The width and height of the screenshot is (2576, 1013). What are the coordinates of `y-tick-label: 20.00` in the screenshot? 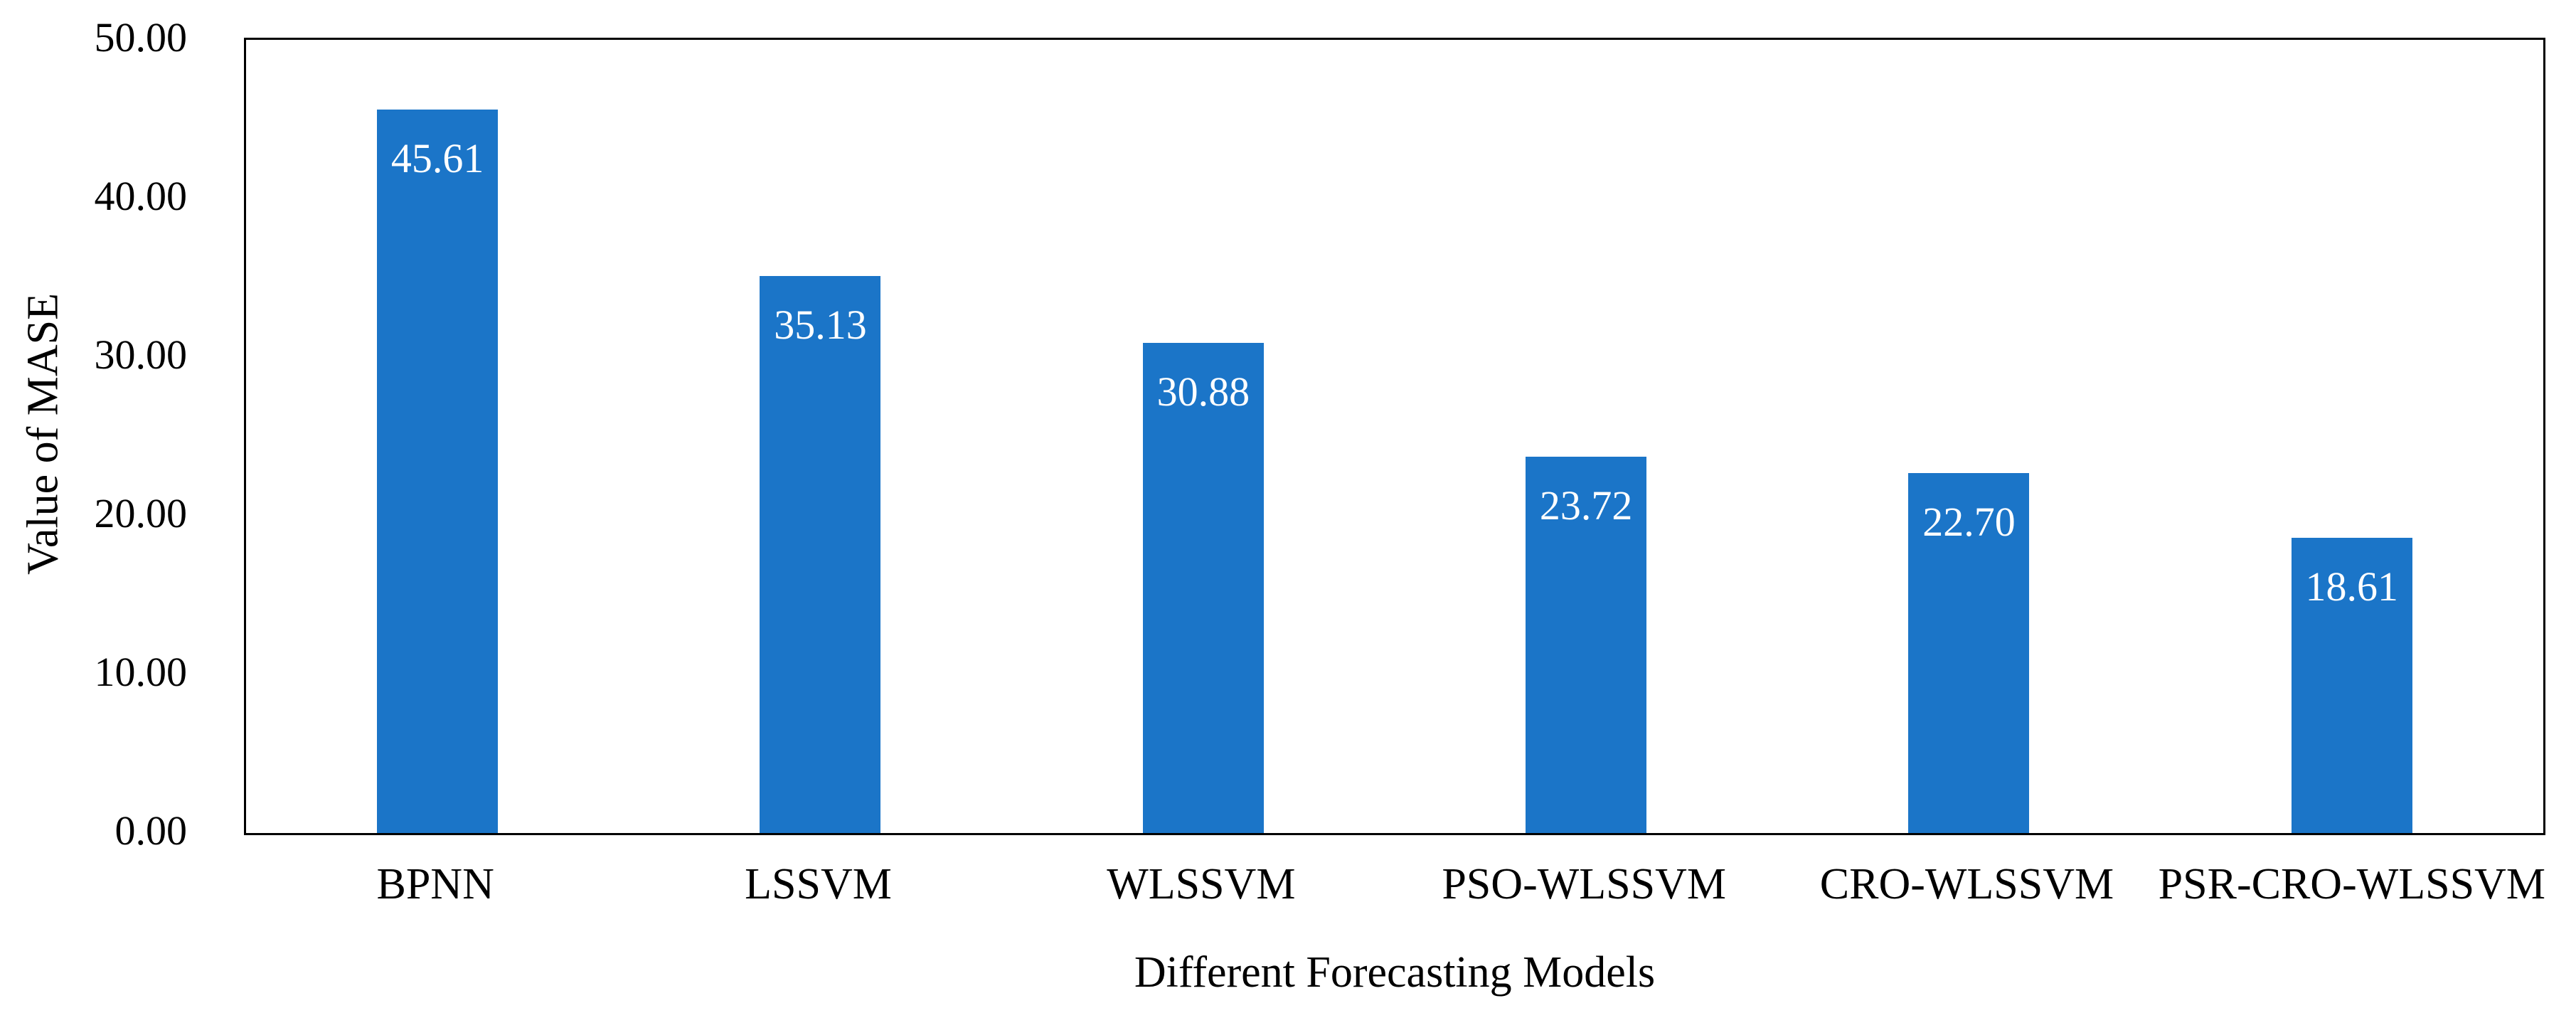 It's located at (141, 513).